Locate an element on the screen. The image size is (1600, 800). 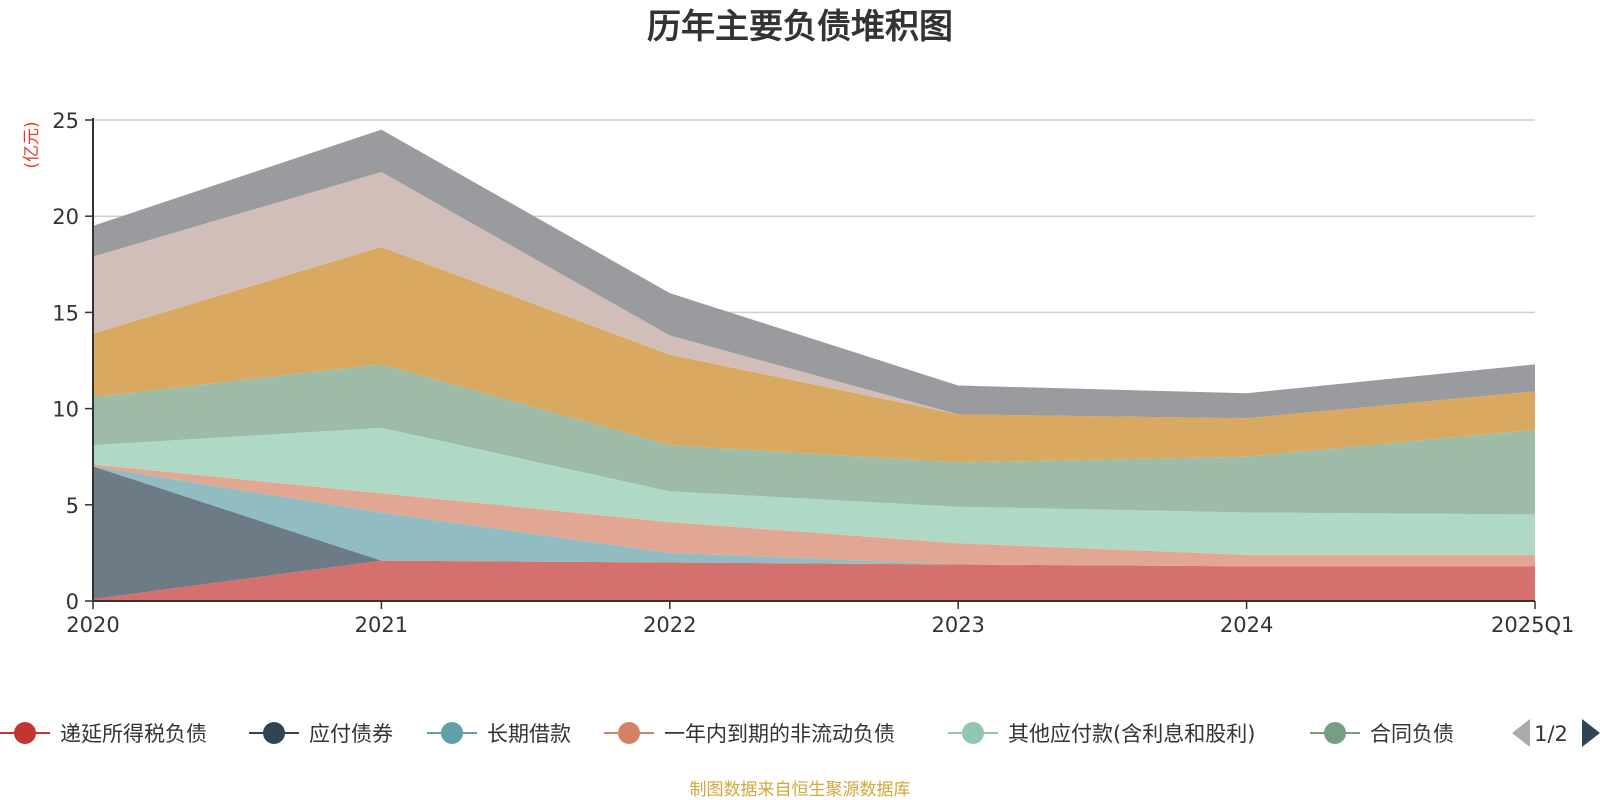
legend-item: 合同负债 is located at coordinates (1382, 734).